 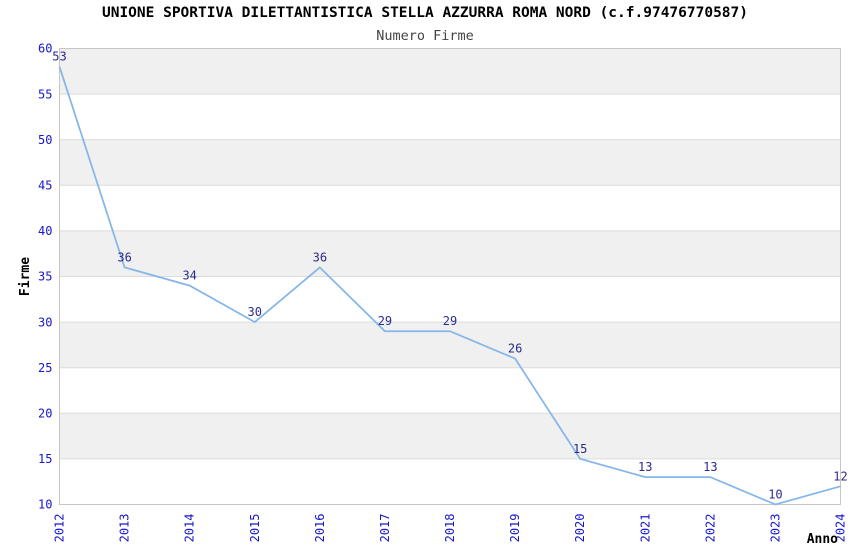 I want to click on y-tick-label: 35, so click(x=45, y=277).